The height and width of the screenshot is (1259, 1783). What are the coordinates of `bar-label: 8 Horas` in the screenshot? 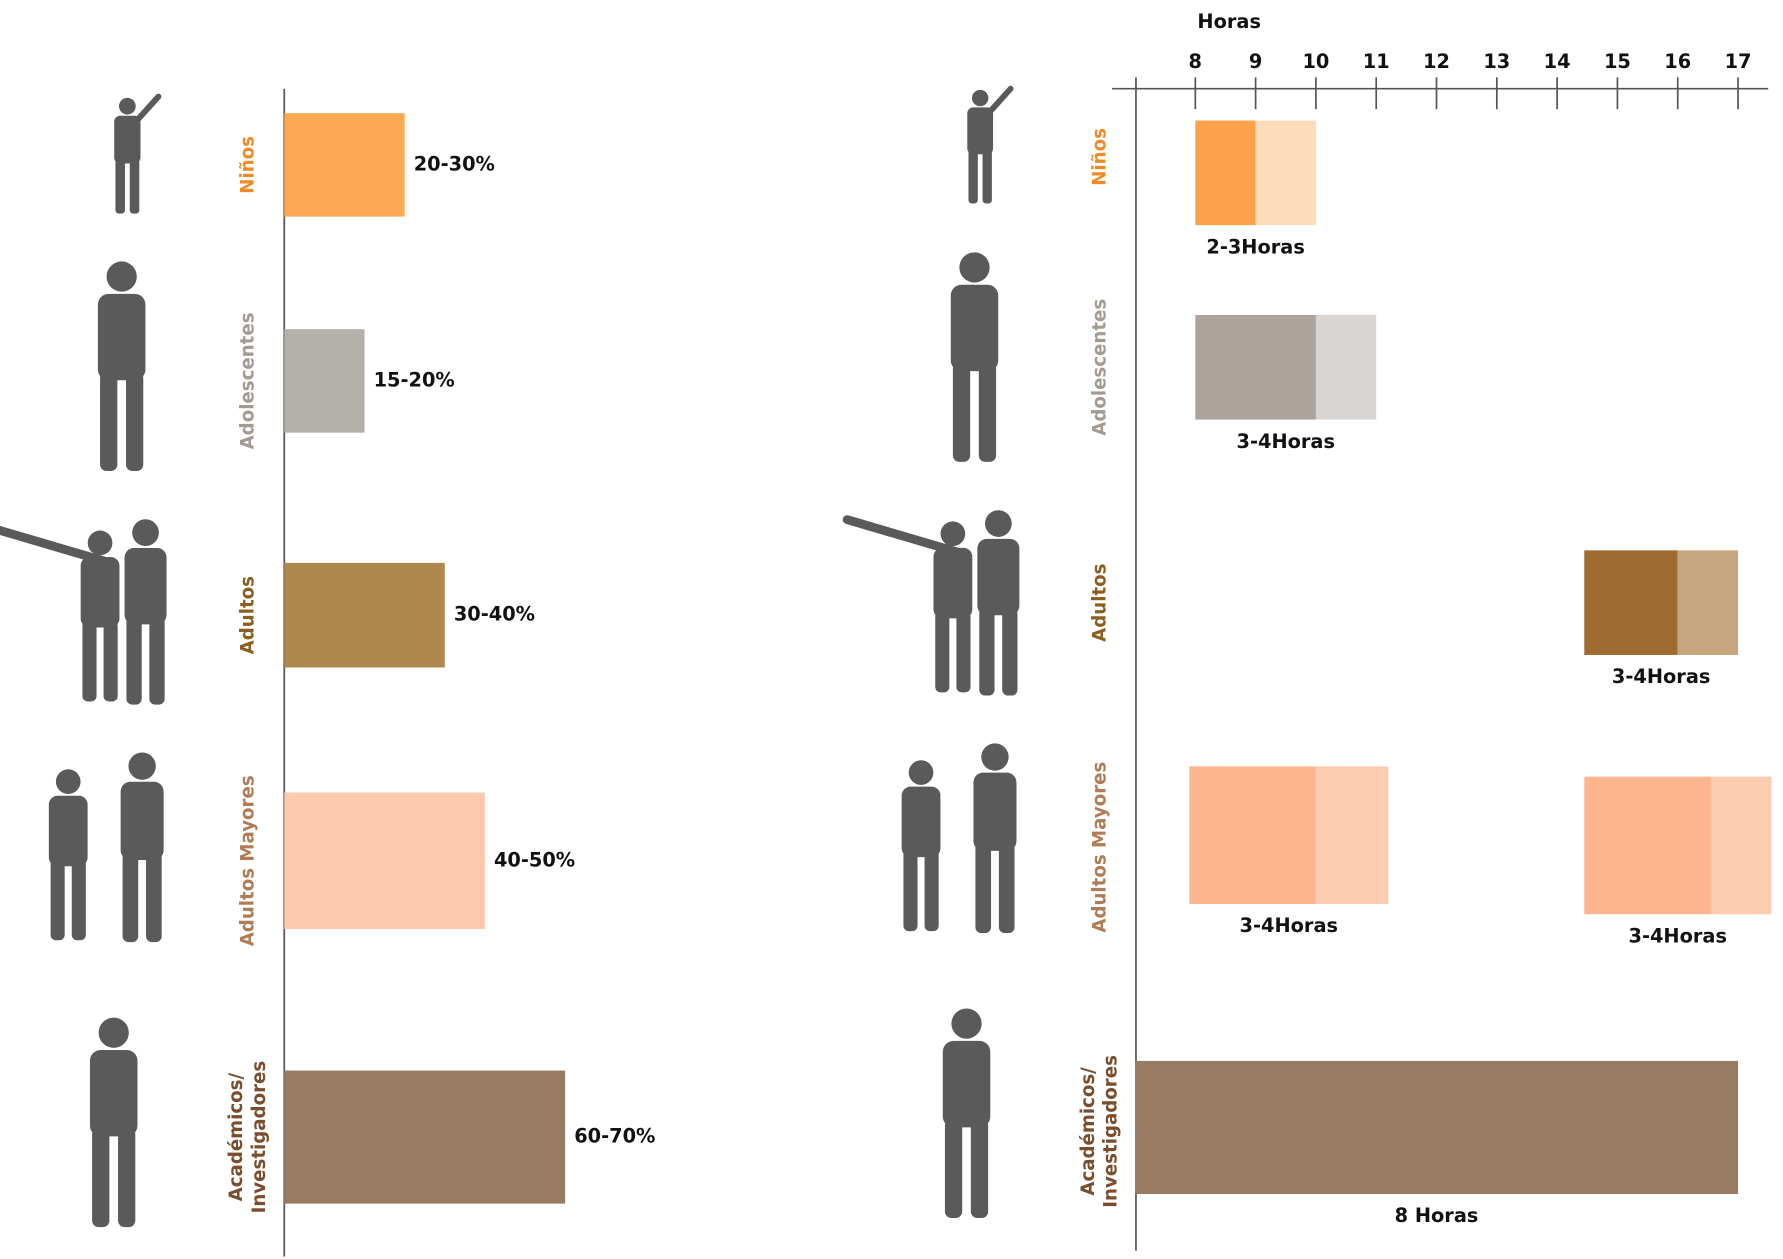 It's located at (1437, 1215).